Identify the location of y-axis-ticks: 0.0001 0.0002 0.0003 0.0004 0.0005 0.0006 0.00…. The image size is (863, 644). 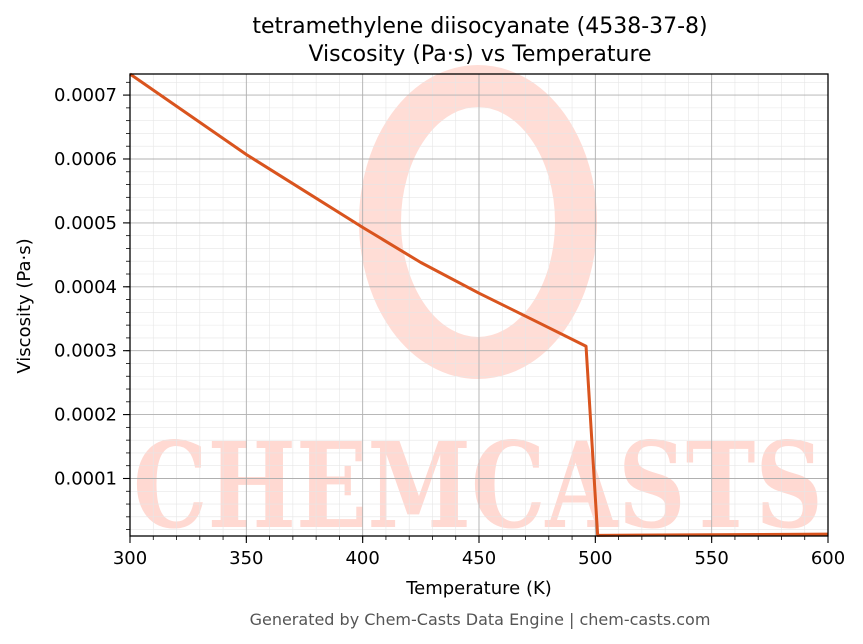
(92, 306).